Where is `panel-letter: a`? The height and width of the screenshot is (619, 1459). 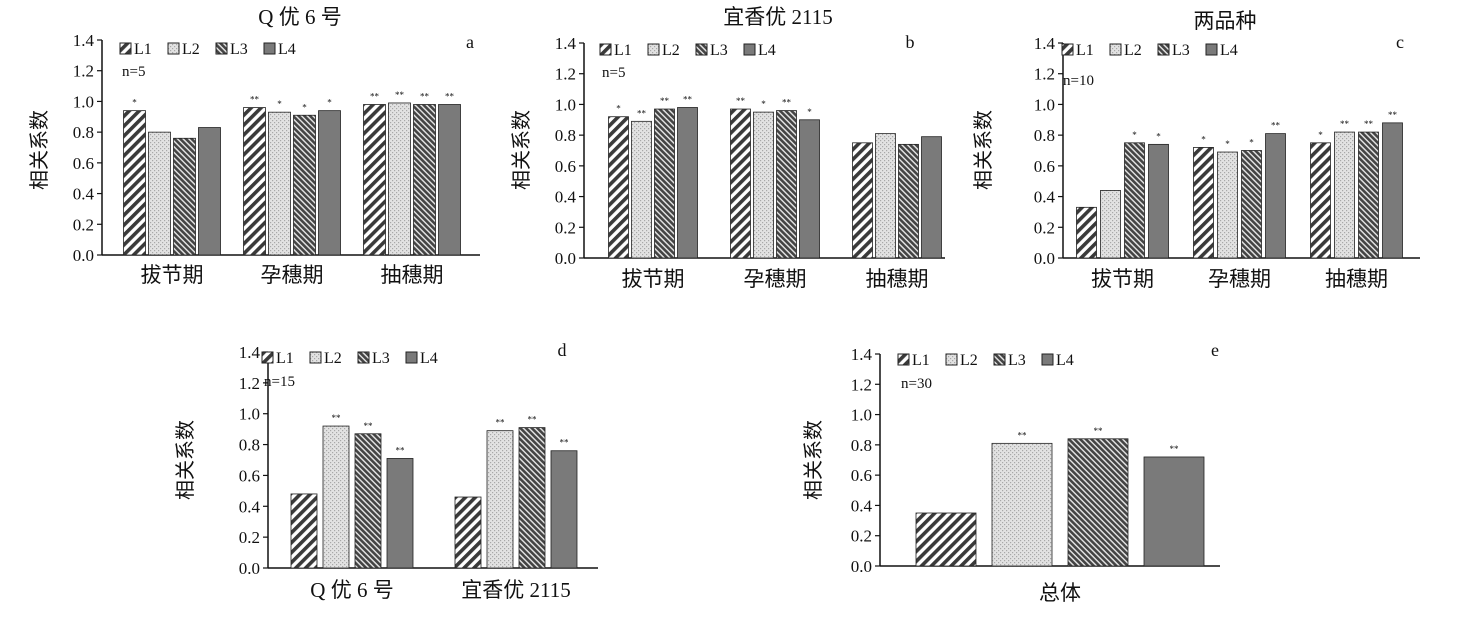 panel-letter: a is located at coordinates (470, 42).